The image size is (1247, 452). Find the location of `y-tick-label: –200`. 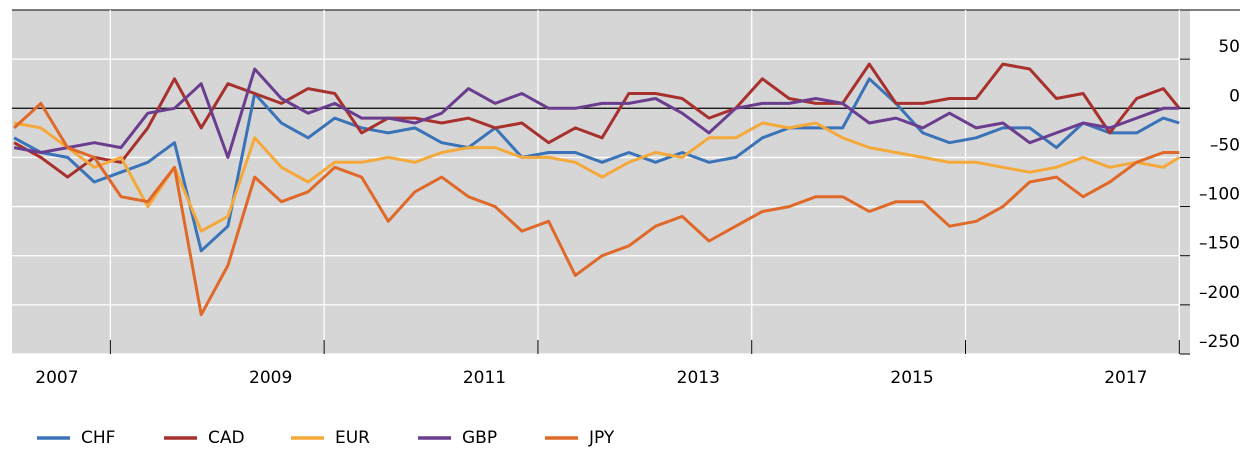

y-tick-label: –200 is located at coordinates (1219, 293).